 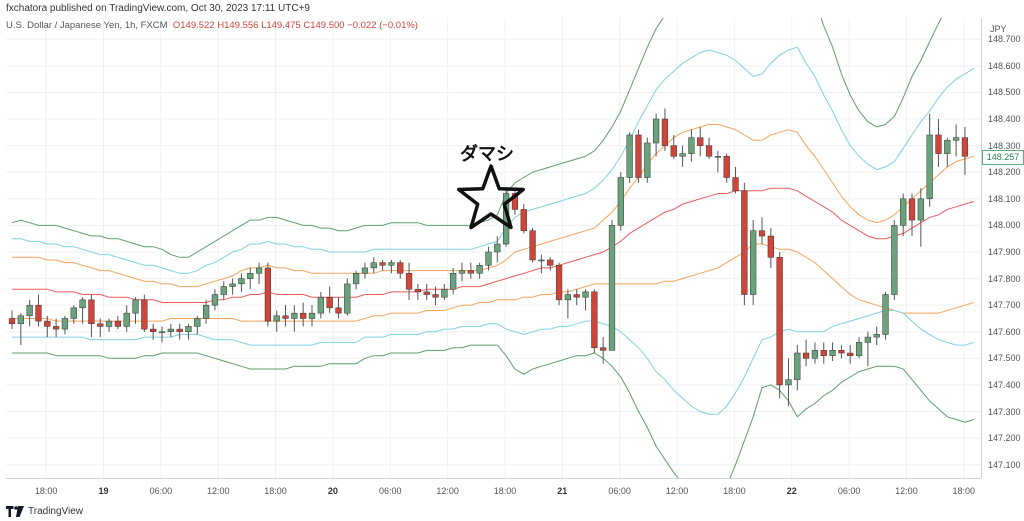 What do you see at coordinates (1004, 411) in the screenshot?
I see `price-tick-label: 147.300` at bounding box center [1004, 411].